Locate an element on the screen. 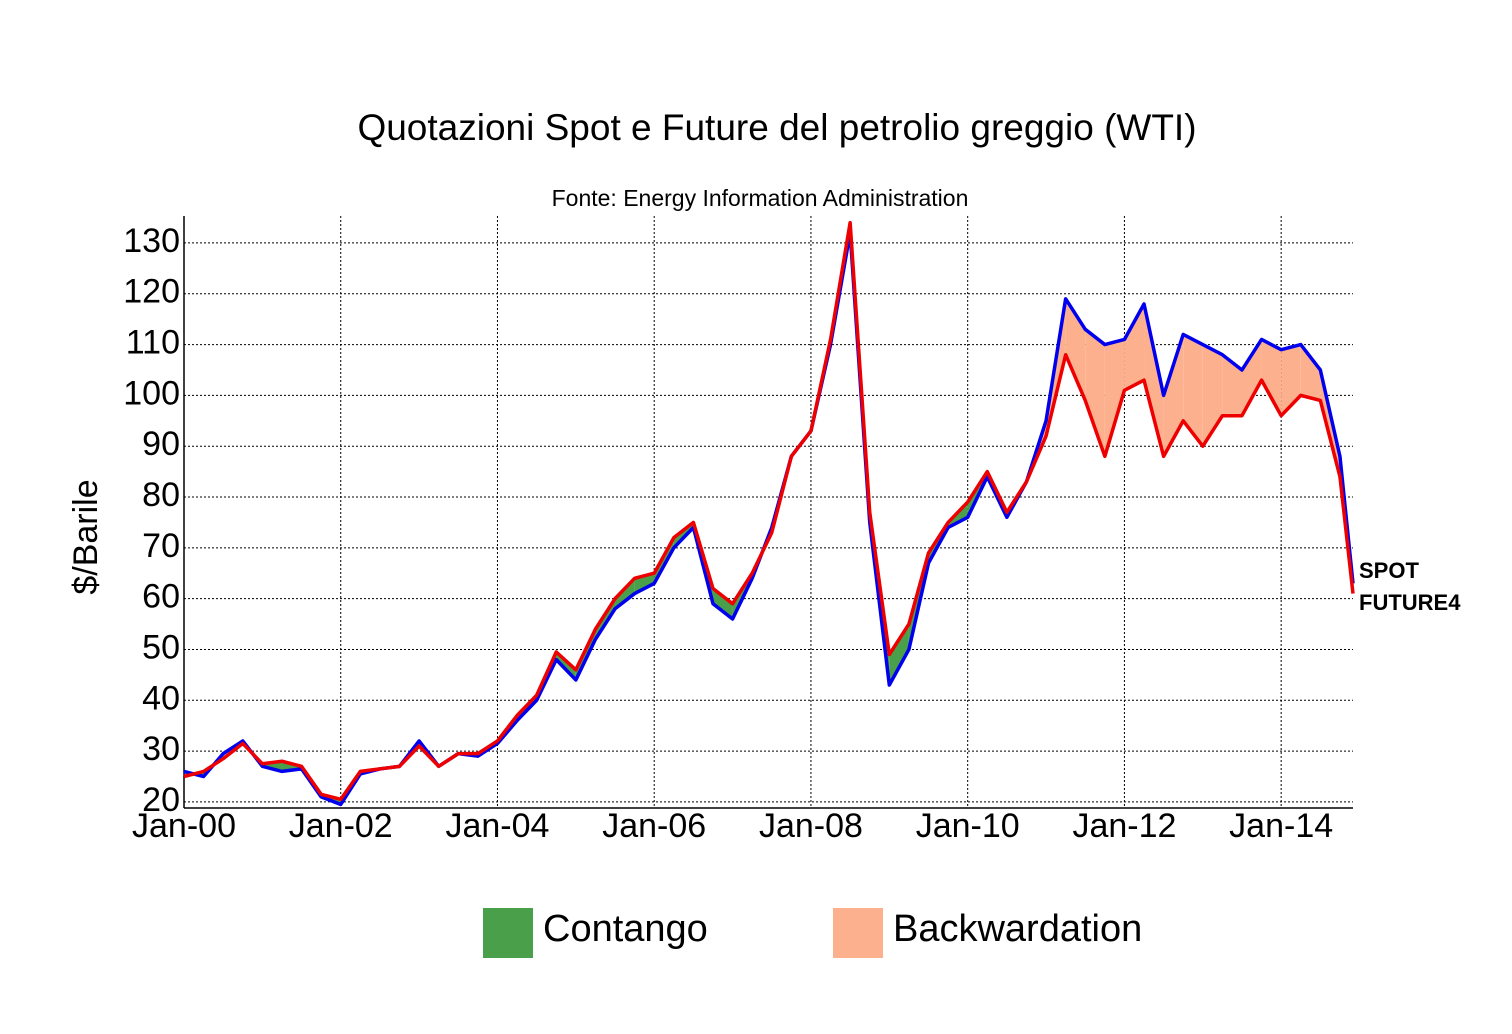  x-tick-label: Jan-06 is located at coordinates (654, 826).